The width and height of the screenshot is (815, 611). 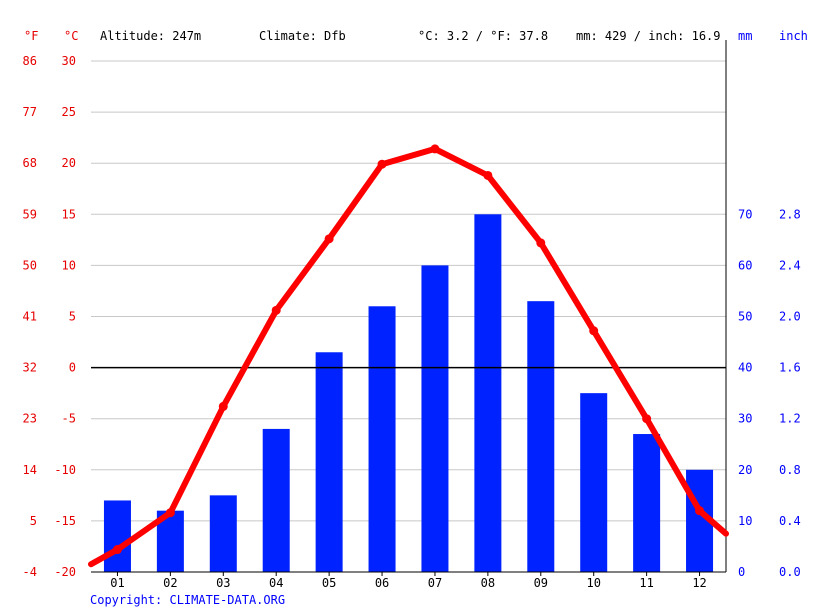 I want to click on copyright-link: Copyright: CLIMATE-DATA.ORG, so click(x=187, y=600).